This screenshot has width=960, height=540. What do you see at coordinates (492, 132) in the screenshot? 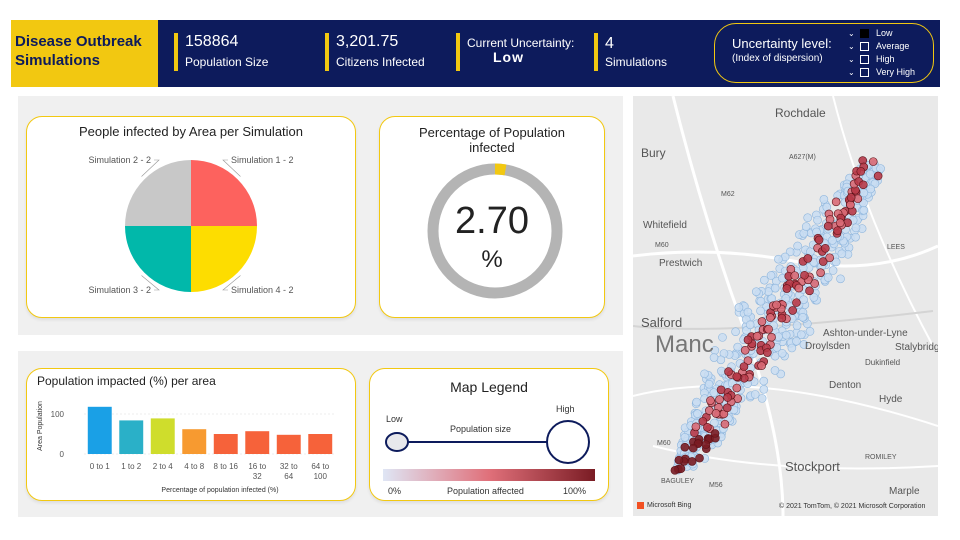
I see `donut-title-line-1: Percentage of Population` at bounding box center [492, 132].